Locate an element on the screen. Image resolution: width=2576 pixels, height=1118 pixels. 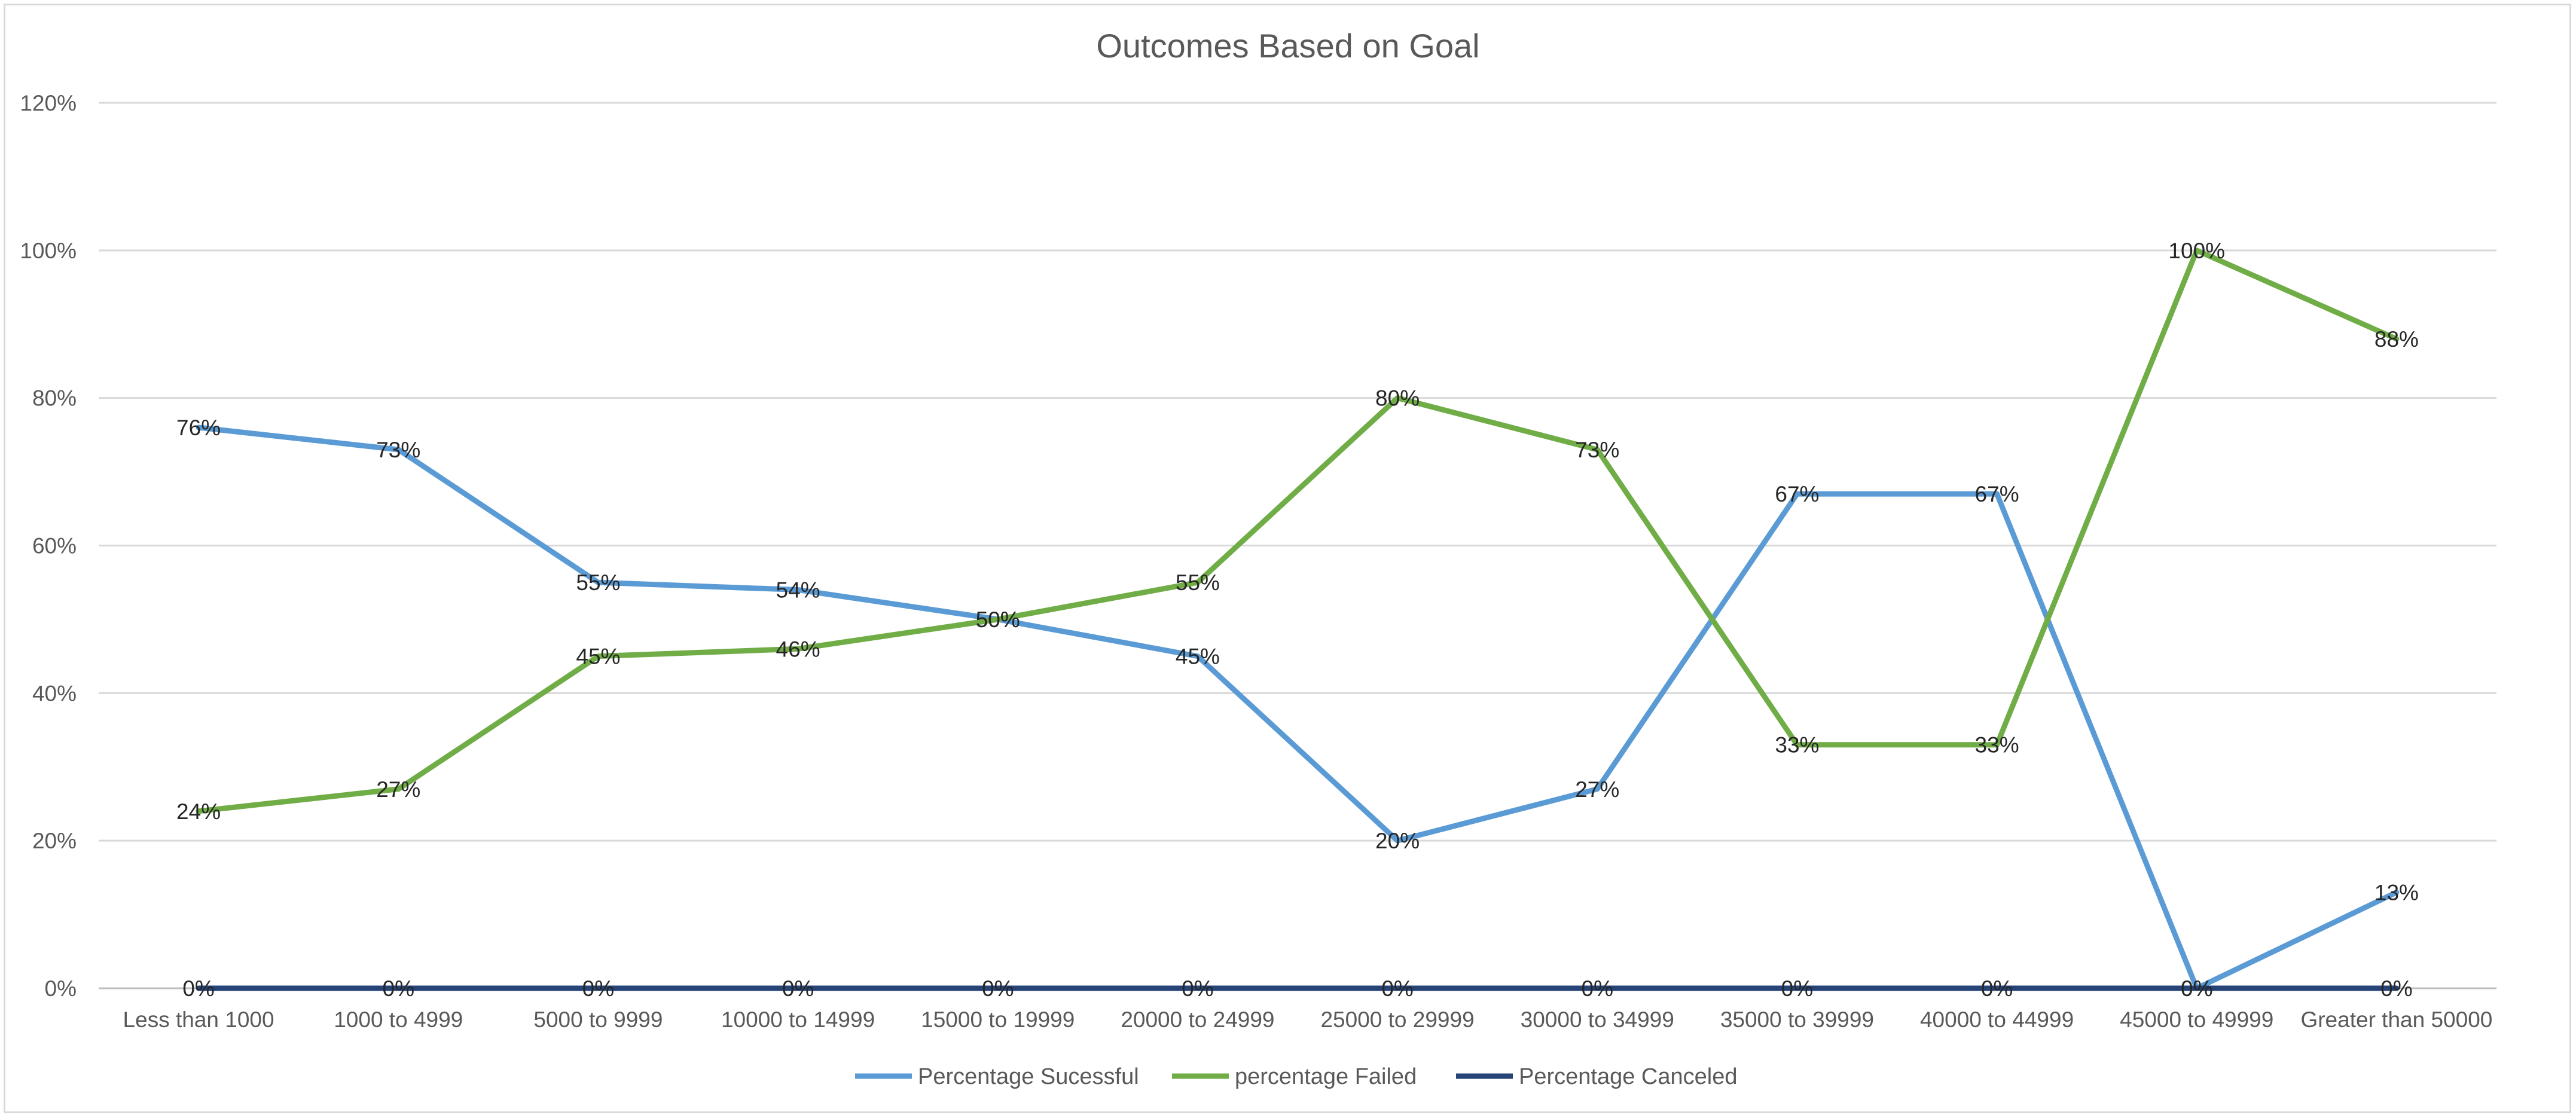
data-label: 20% is located at coordinates (1397, 841).